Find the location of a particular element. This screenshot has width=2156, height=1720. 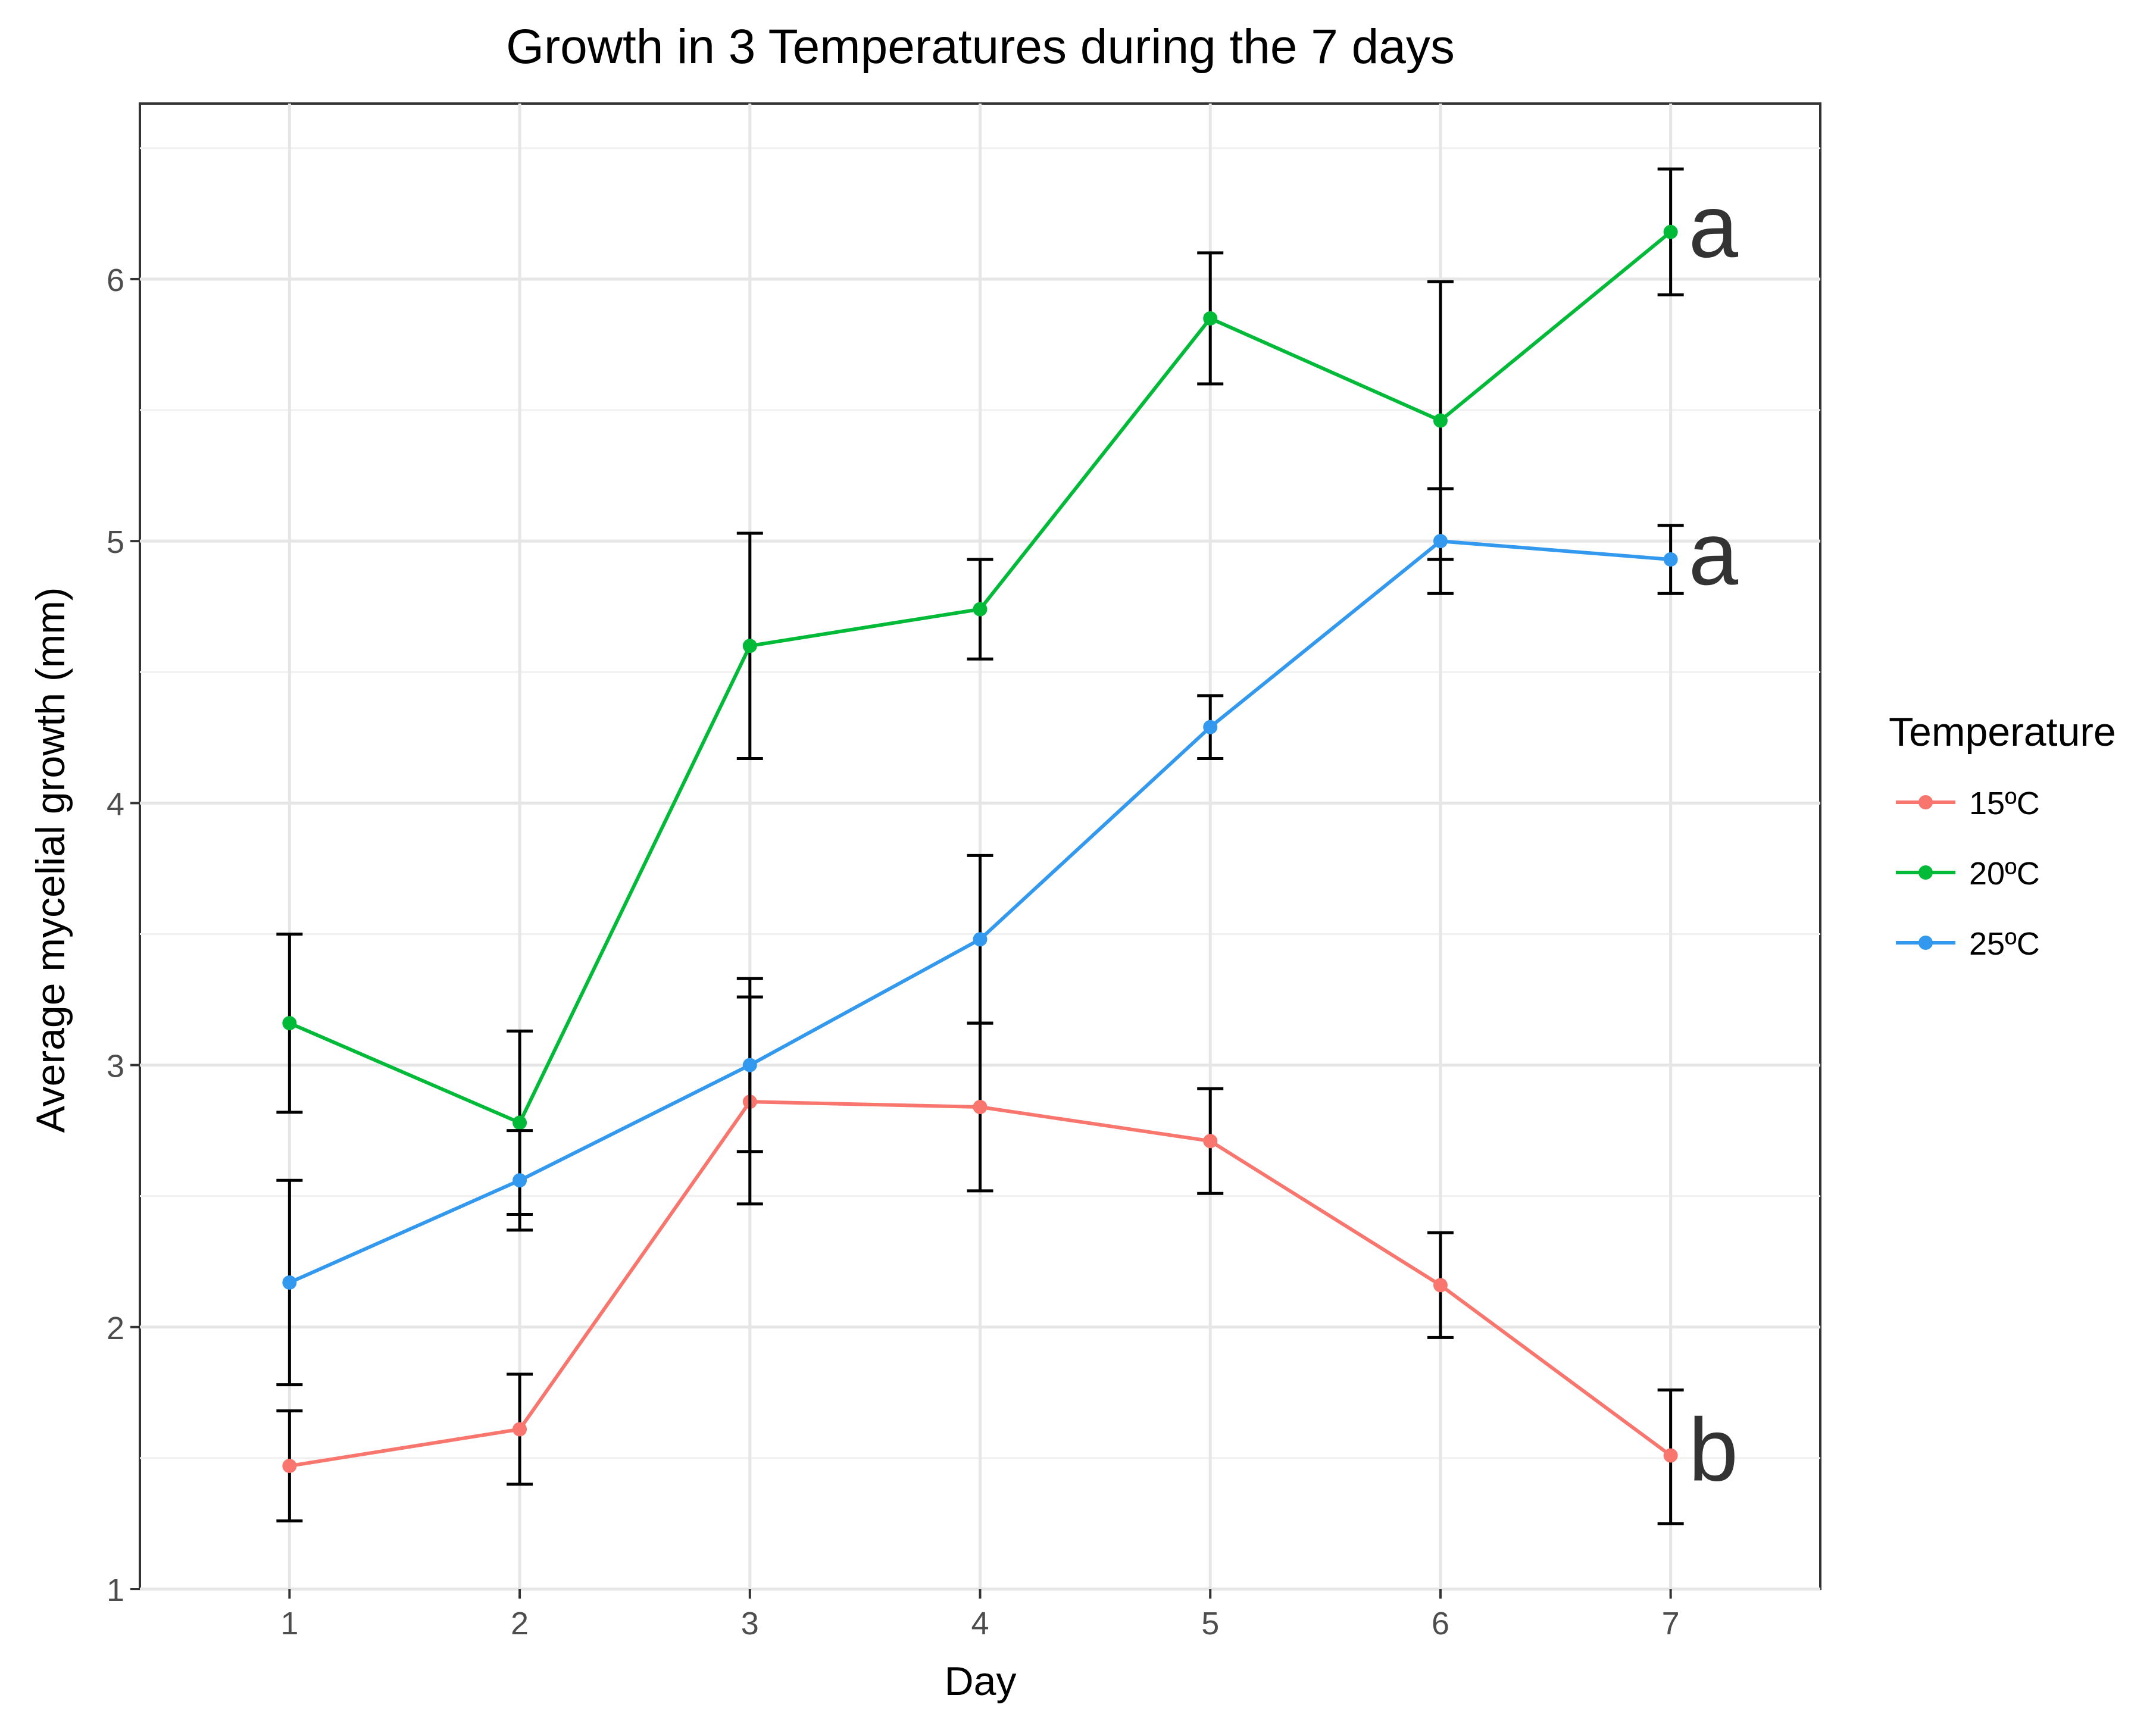

x-tick-label: 1 is located at coordinates (289, 1623).